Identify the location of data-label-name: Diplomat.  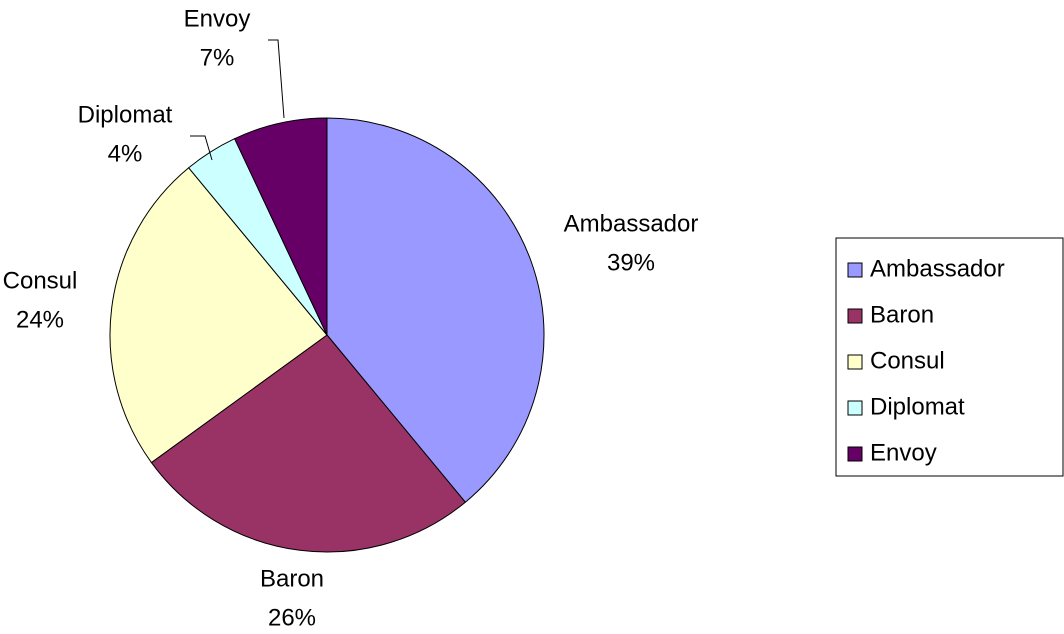
(125, 114).